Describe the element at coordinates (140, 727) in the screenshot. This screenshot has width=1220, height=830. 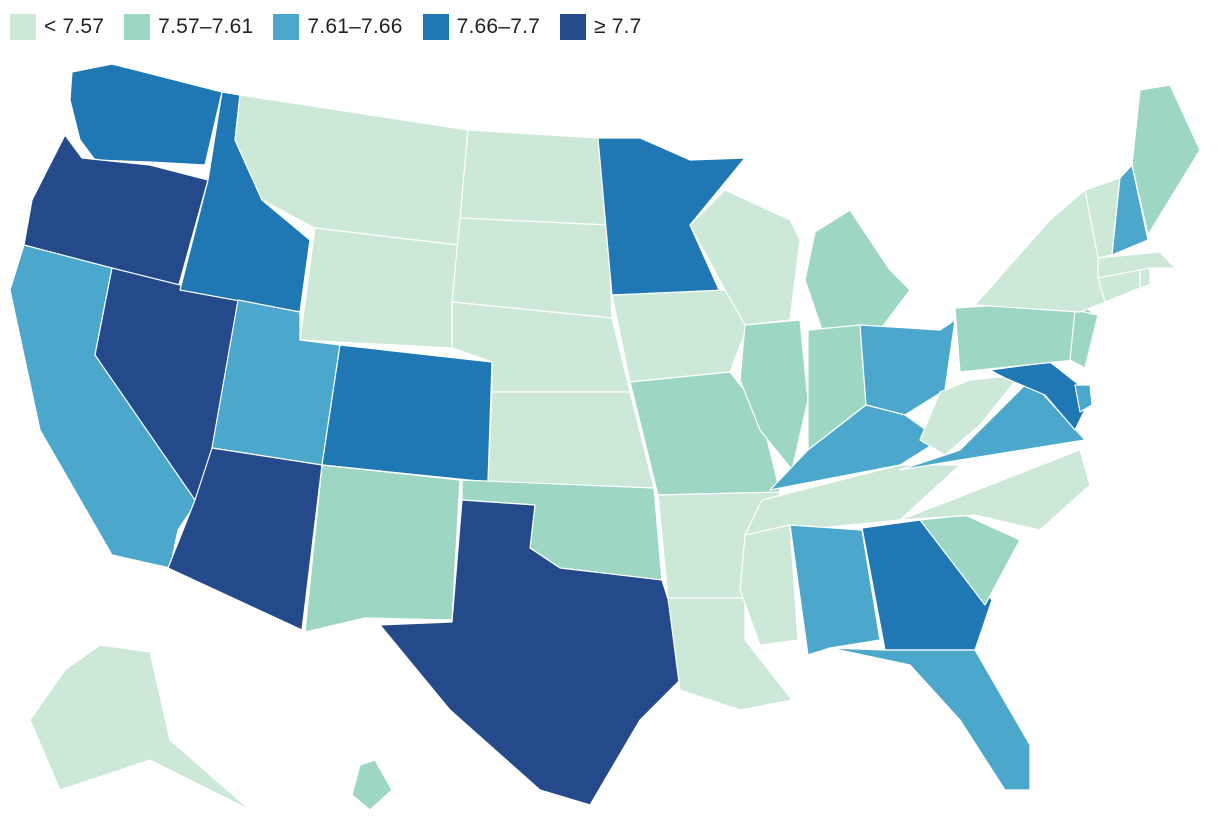
I see `state-ak` at that location.